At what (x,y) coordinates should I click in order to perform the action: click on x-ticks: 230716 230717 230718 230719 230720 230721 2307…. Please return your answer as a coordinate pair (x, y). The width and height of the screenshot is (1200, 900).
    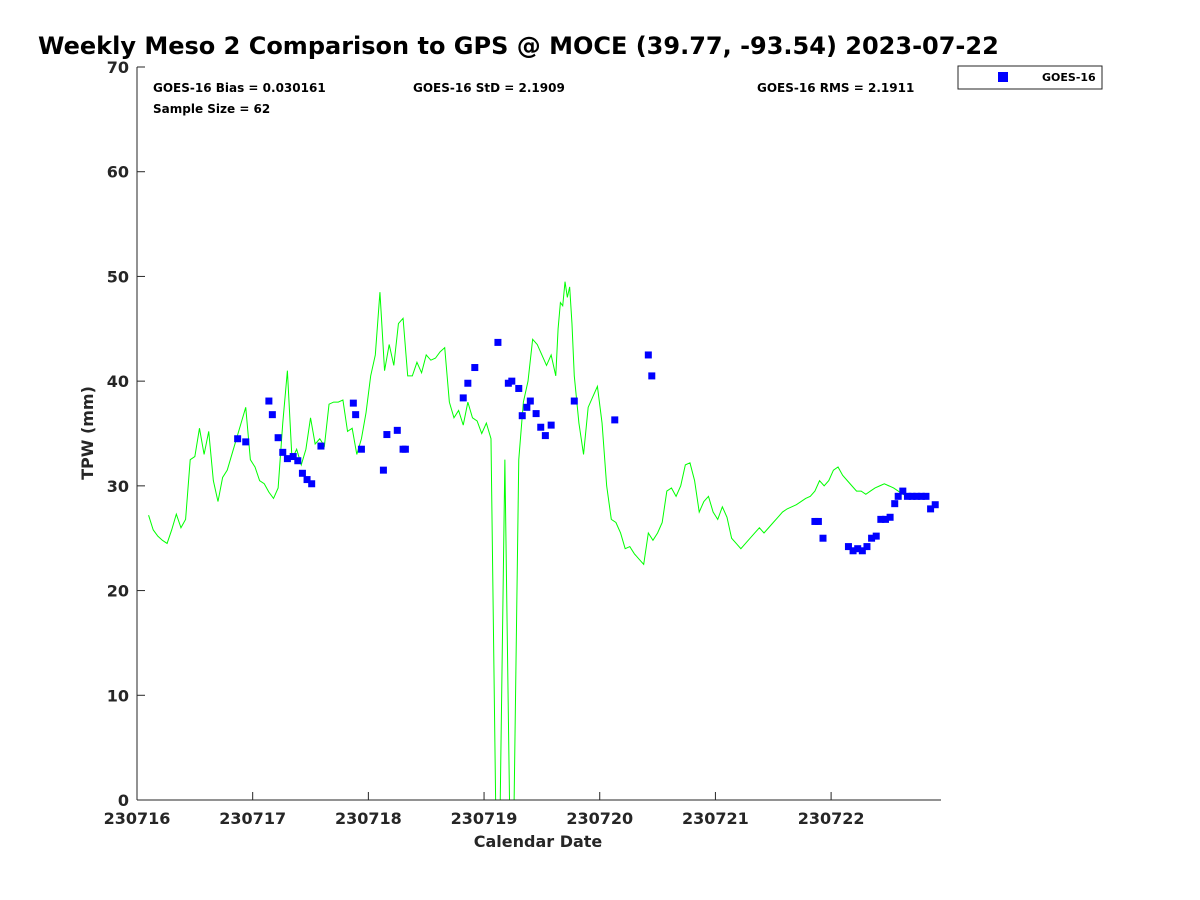
    Looking at the image, I should click on (484, 810).